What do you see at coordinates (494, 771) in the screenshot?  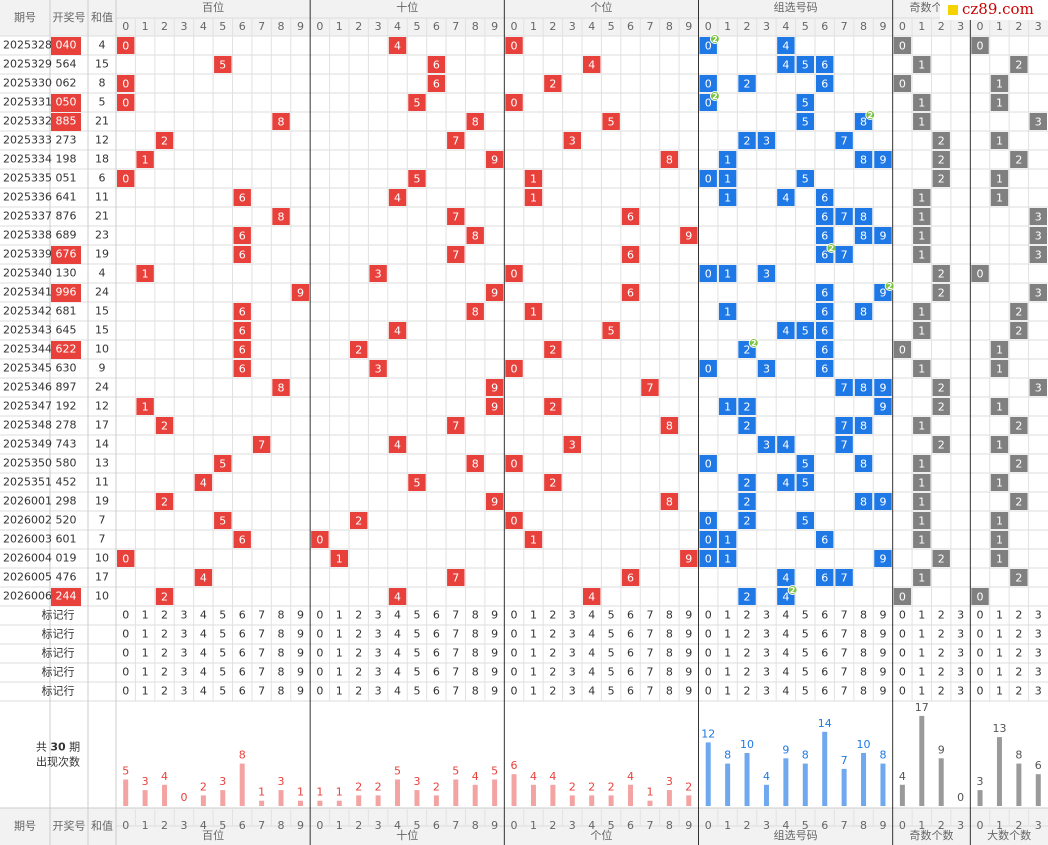 I see `count-label: 5` at bounding box center [494, 771].